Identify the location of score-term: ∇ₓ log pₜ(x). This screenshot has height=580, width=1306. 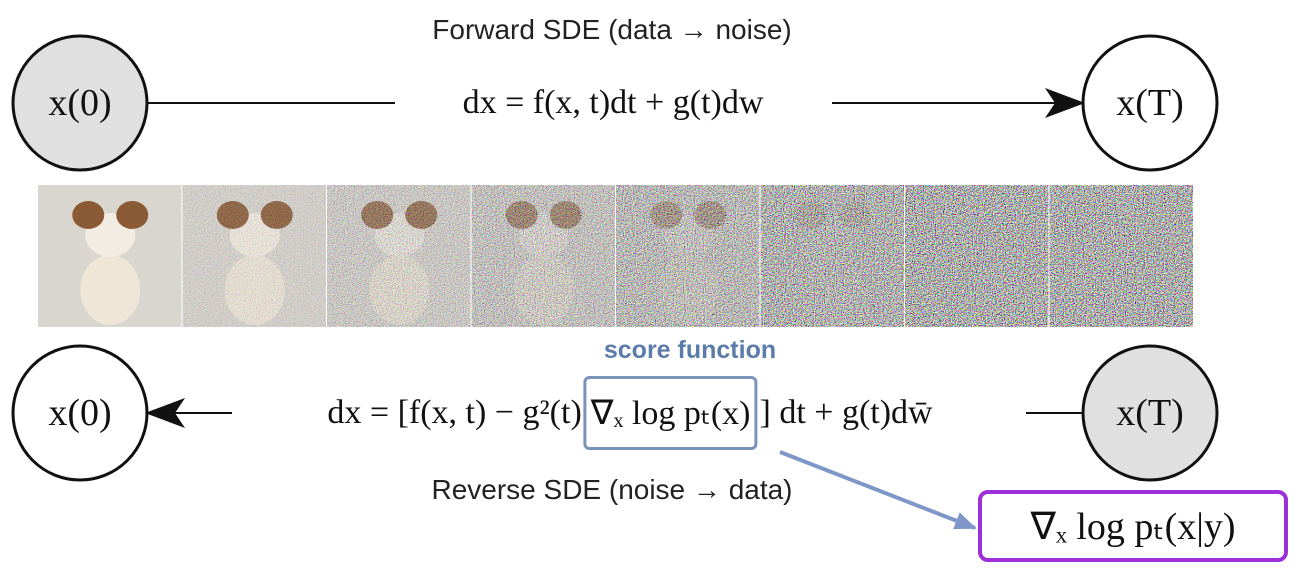
(670, 413).